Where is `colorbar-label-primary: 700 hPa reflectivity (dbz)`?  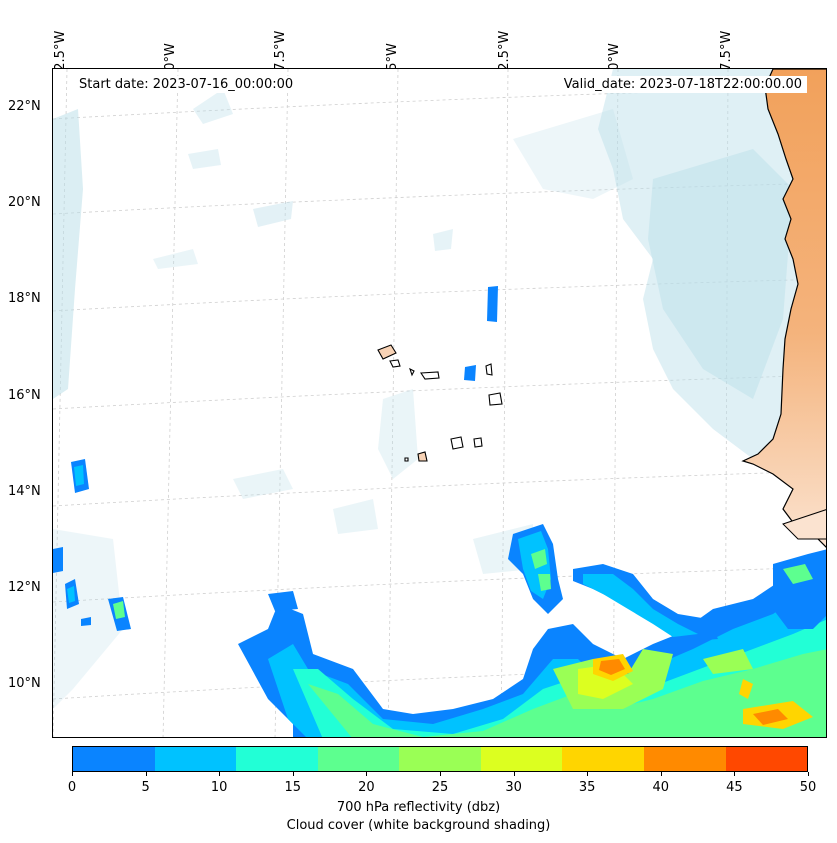
colorbar-label-primary: 700 hPa reflectivity (dbz) is located at coordinates (418, 807).